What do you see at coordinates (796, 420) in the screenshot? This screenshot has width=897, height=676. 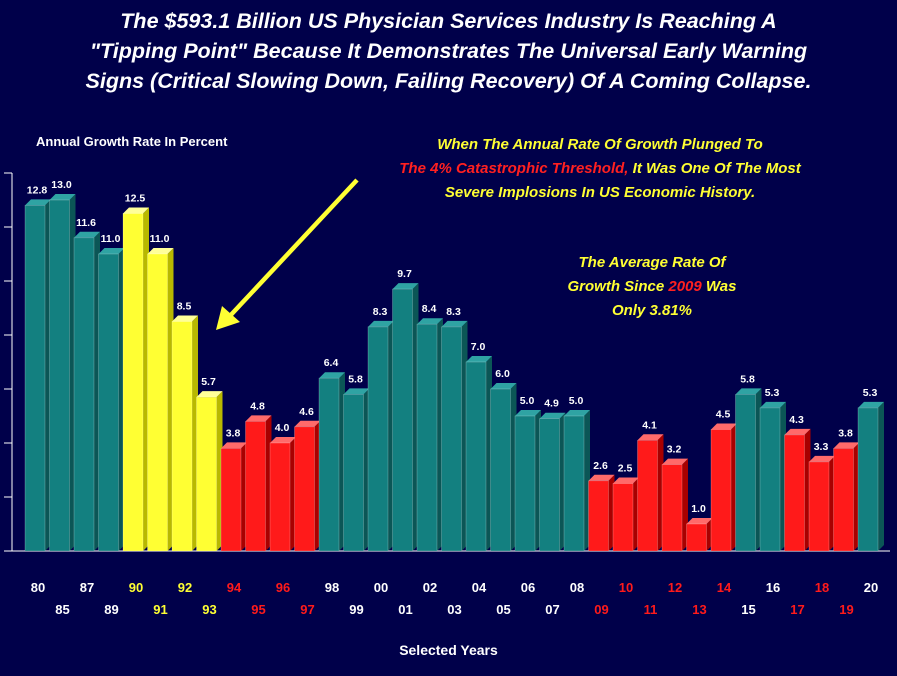 I see `value-label: 4.3` at bounding box center [796, 420].